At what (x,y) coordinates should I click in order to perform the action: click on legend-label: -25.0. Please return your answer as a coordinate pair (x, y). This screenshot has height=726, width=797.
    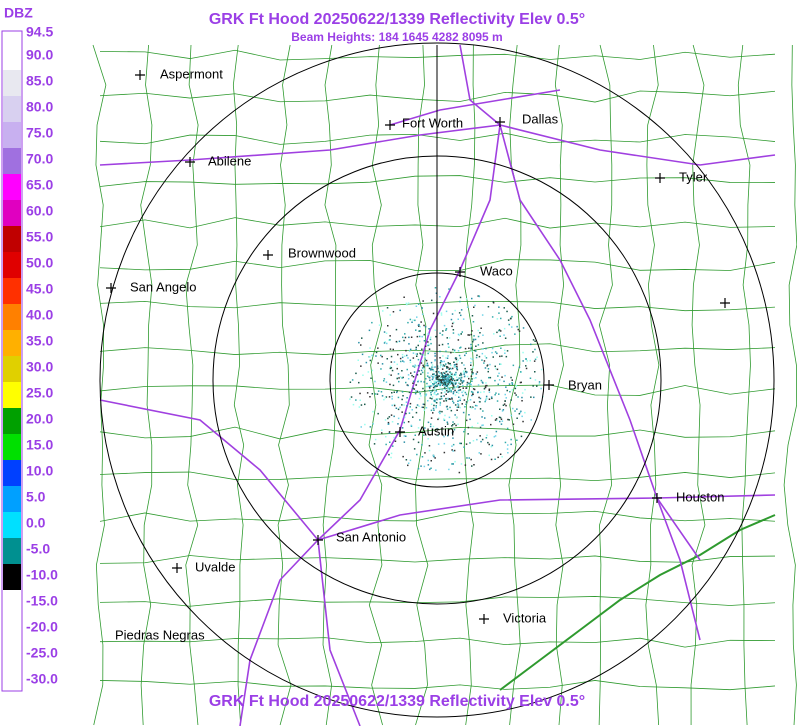
    Looking at the image, I should click on (42, 653).